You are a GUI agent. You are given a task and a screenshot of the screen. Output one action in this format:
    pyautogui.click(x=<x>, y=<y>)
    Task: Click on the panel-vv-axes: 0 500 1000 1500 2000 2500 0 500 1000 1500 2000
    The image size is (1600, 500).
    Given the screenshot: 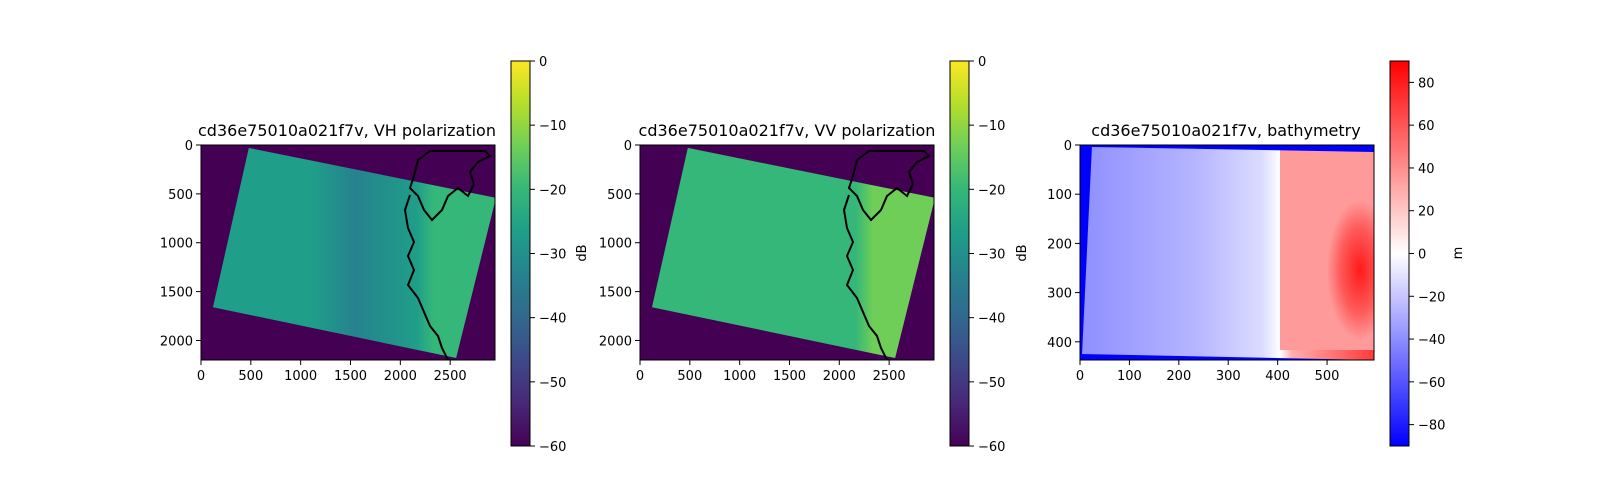 What is the action you would take?
    pyautogui.click(x=752, y=261)
    